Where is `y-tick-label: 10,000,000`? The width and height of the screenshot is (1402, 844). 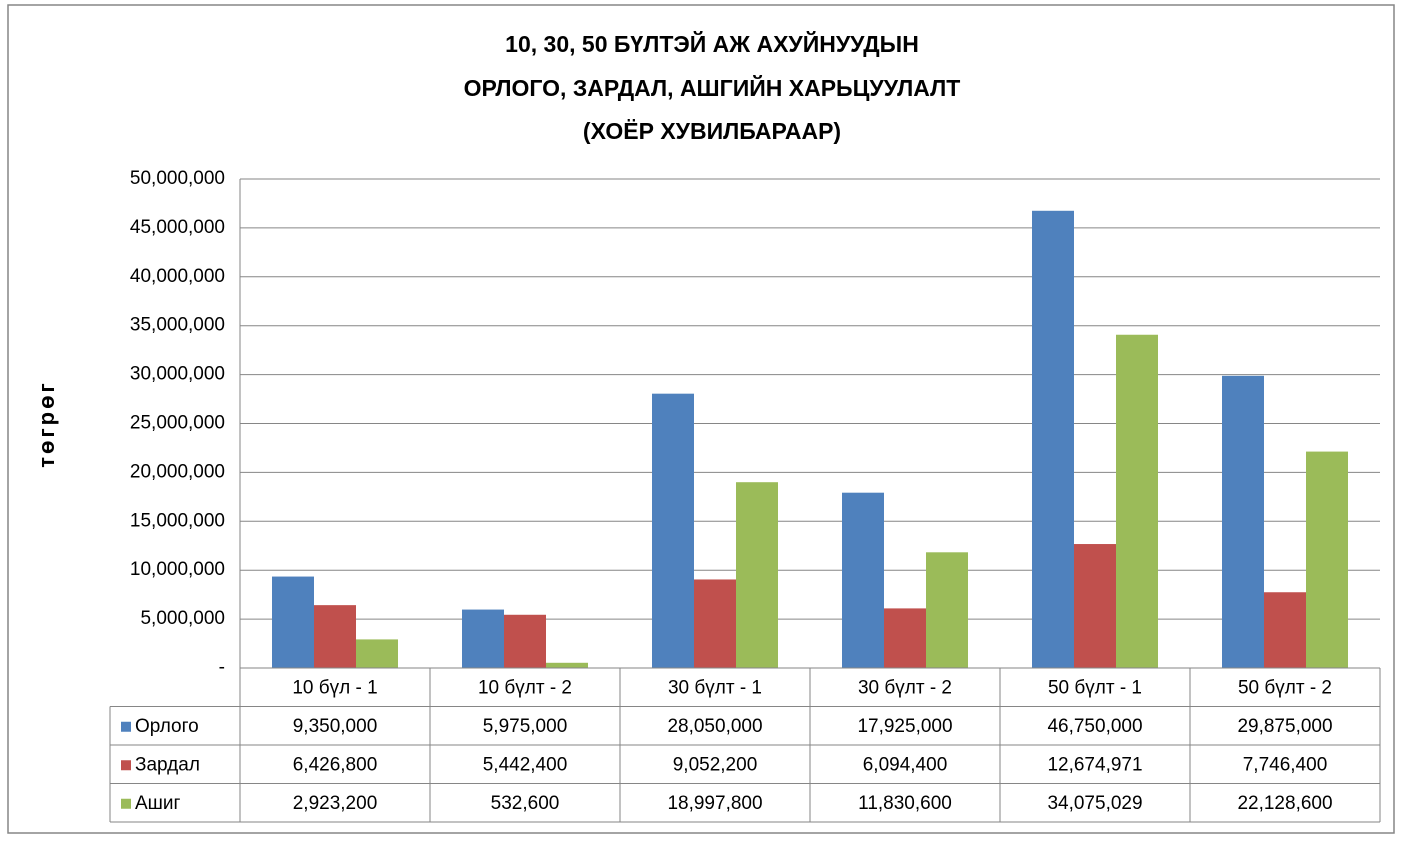 y-tick-label: 10,000,000 is located at coordinates (177, 569).